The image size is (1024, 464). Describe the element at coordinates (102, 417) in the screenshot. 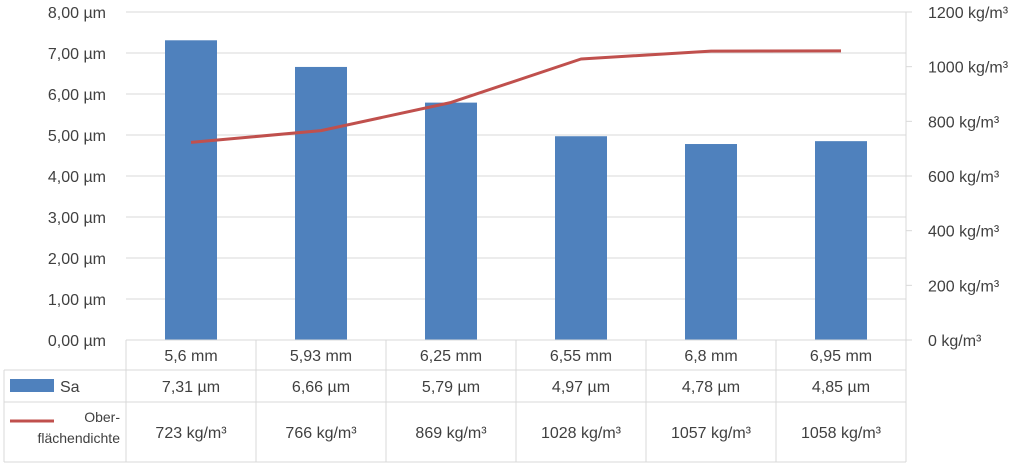

I see `legend-label-line: Ober-` at that location.